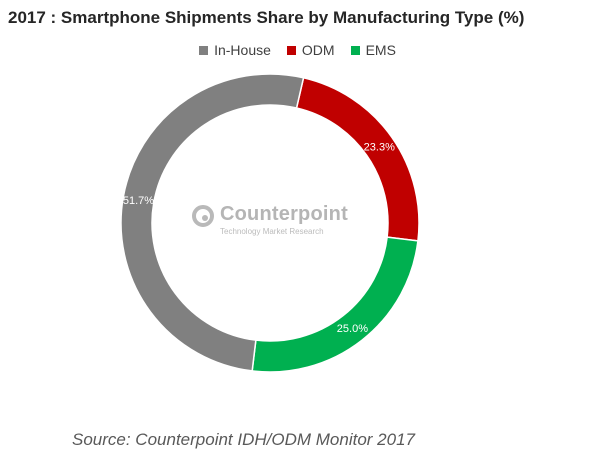 The image size is (595, 461). I want to click on data-label-odm: 23.3%, so click(379, 147).